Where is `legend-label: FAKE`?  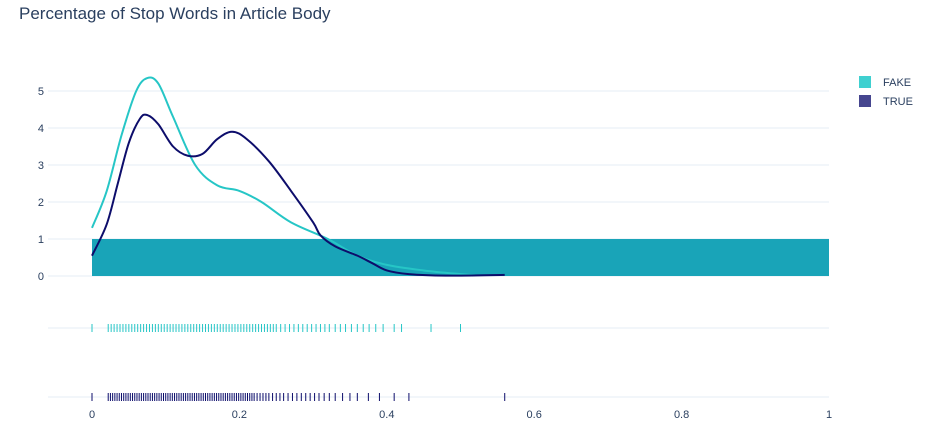
legend-label: FAKE is located at coordinates (897, 83).